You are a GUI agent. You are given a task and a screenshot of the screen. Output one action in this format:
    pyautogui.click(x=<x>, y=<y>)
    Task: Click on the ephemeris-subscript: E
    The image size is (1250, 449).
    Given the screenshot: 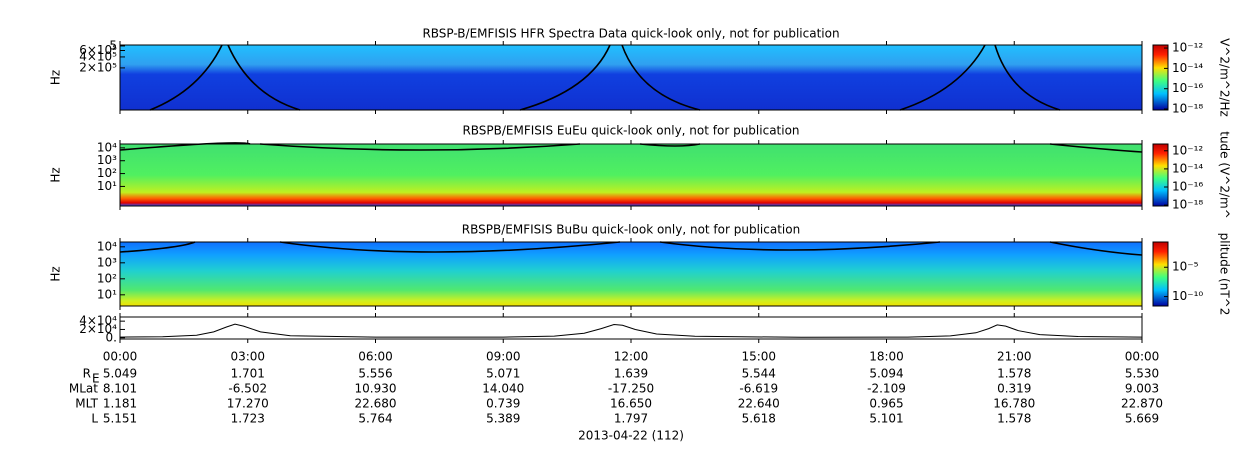 What is the action you would take?
    pyautogui.click(x=96, y=379)
    